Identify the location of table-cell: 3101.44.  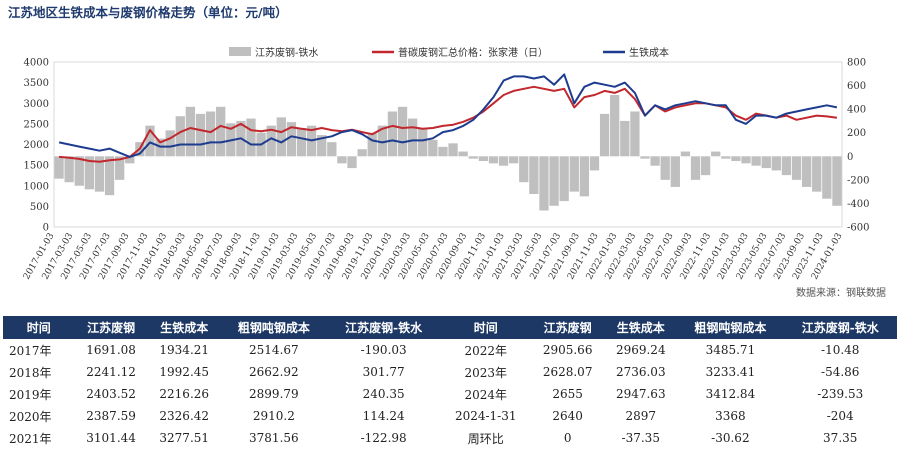
(111, 438).